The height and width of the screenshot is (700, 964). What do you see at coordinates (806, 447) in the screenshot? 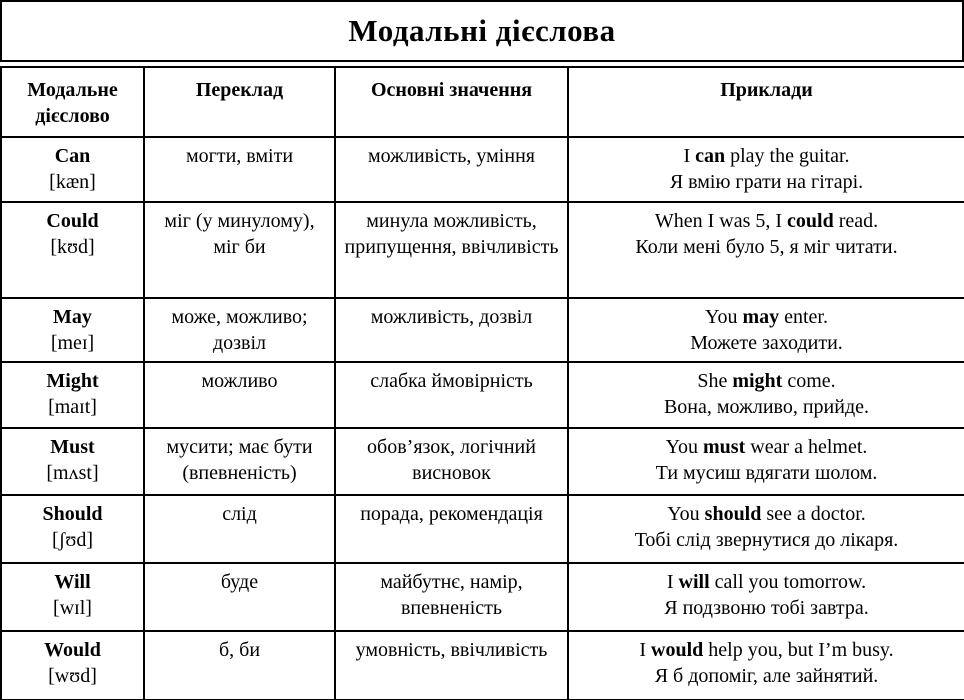
I see `example-english-after: wear a helmet.` at bounding box center [806, 447].